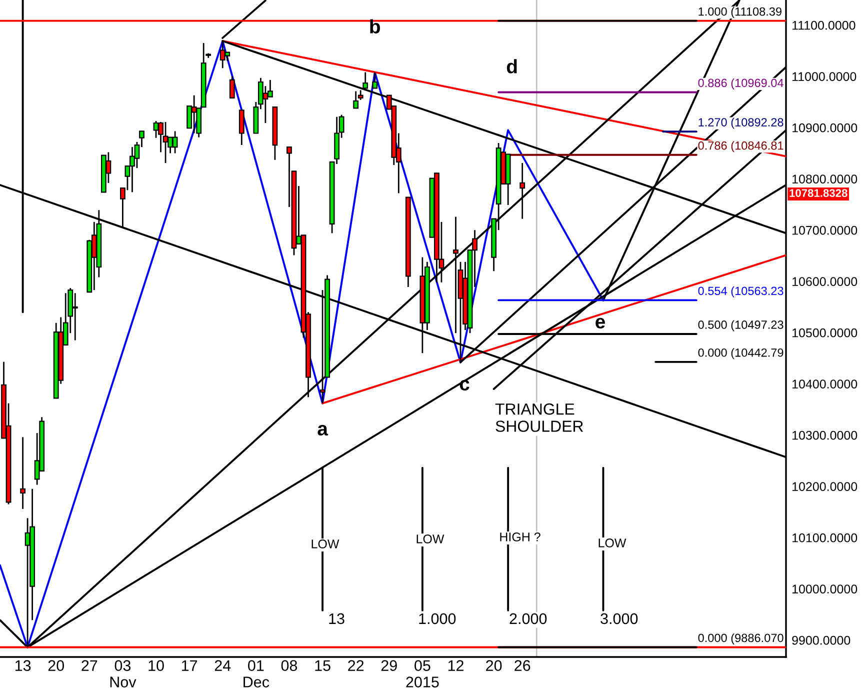 This screenshot has width=863, height=690. I want to click on series-label: 0.886 (10969.04, so click(741, 84).